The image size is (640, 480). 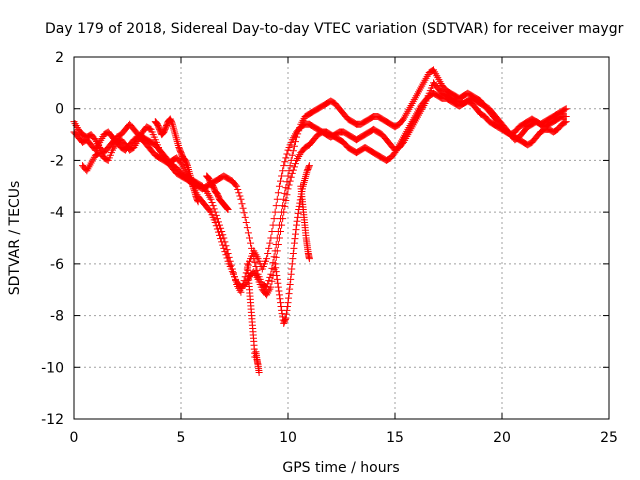 What do you see at coordinates (340, 468) in the screenshot?
I see `x-axis-label: GPS time / hours` at bounding box center [340, 468].